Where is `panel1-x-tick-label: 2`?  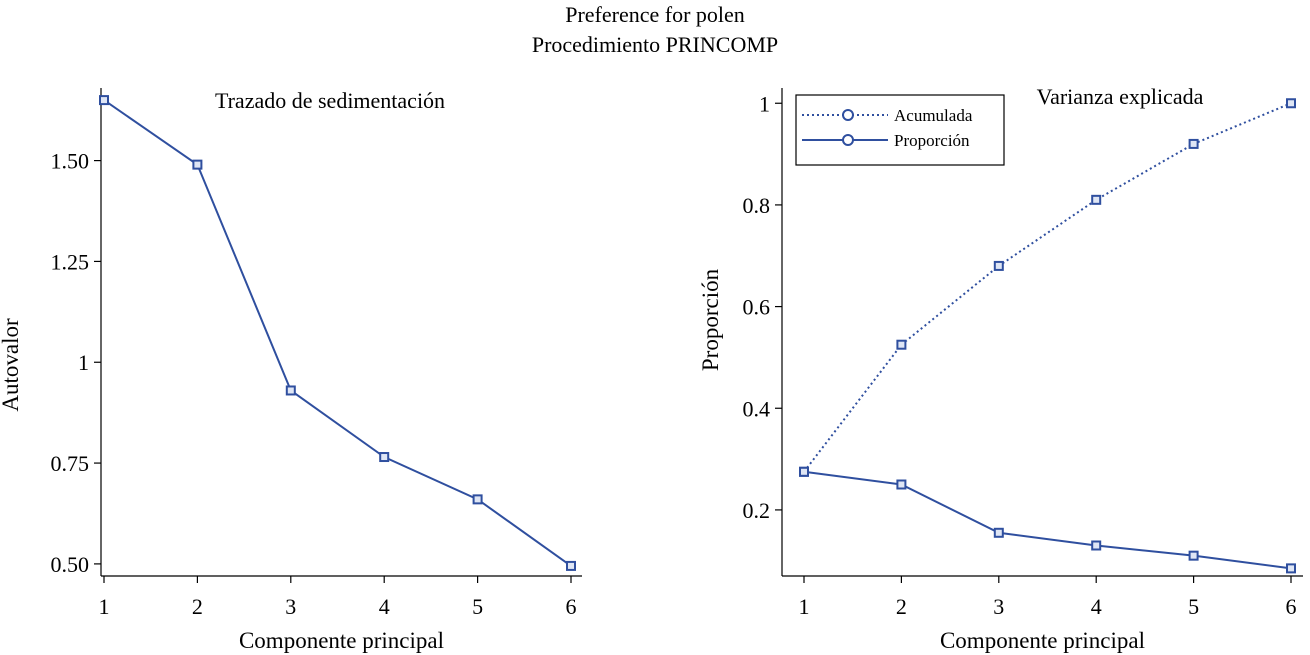
panel1-x-tick-label: 2 is located at coordinates (197, 606).